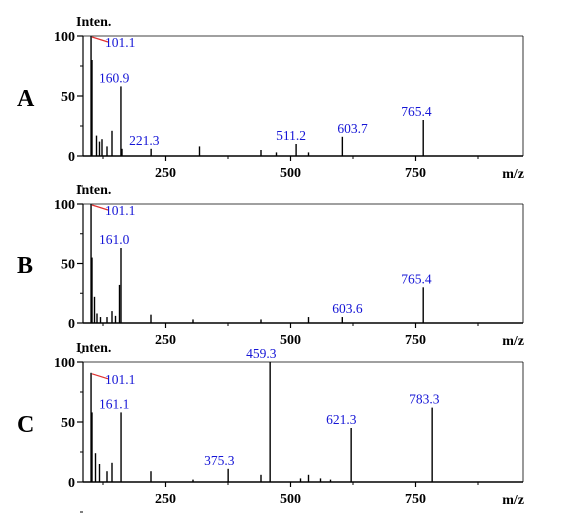 Image resolution: width=567 pixels, height=523 pixels. I want to click on panel-letter: A, so click(26, 99).